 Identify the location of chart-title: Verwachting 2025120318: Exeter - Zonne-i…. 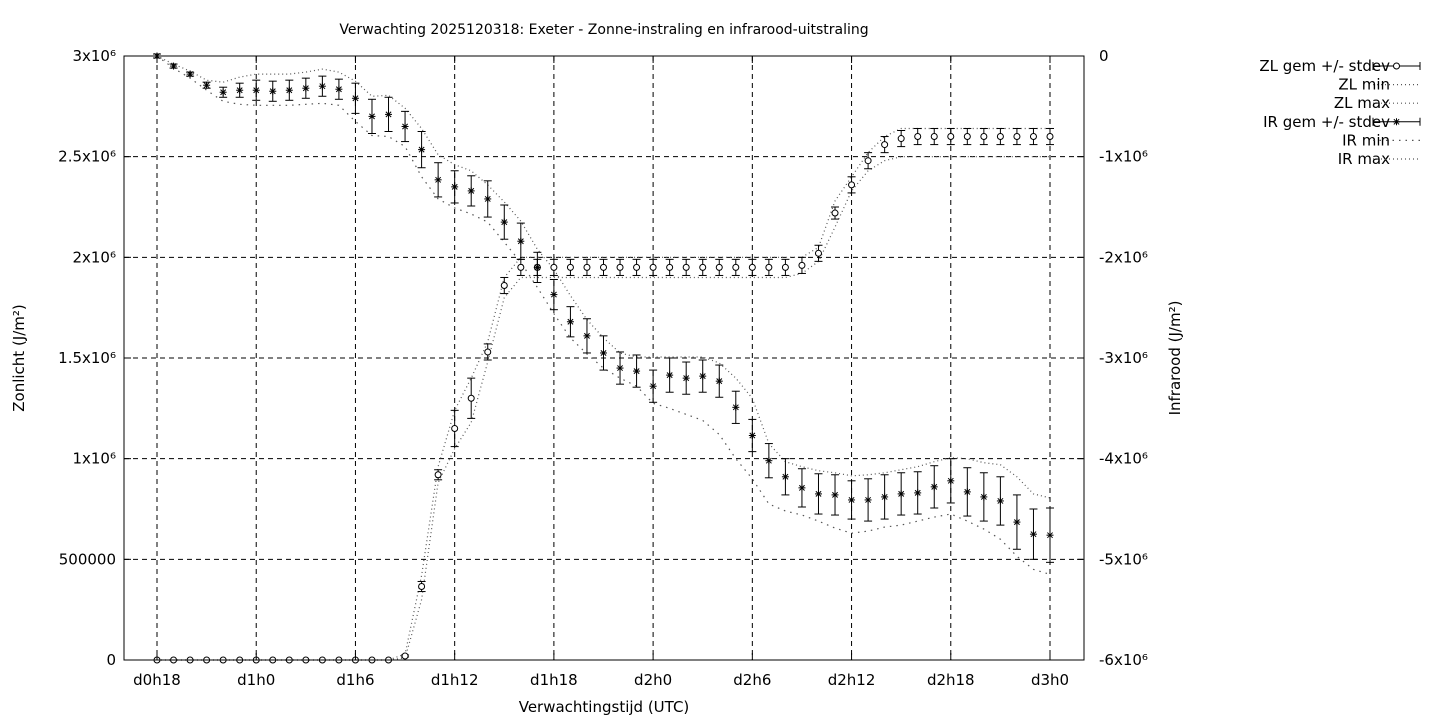
(603, 30).